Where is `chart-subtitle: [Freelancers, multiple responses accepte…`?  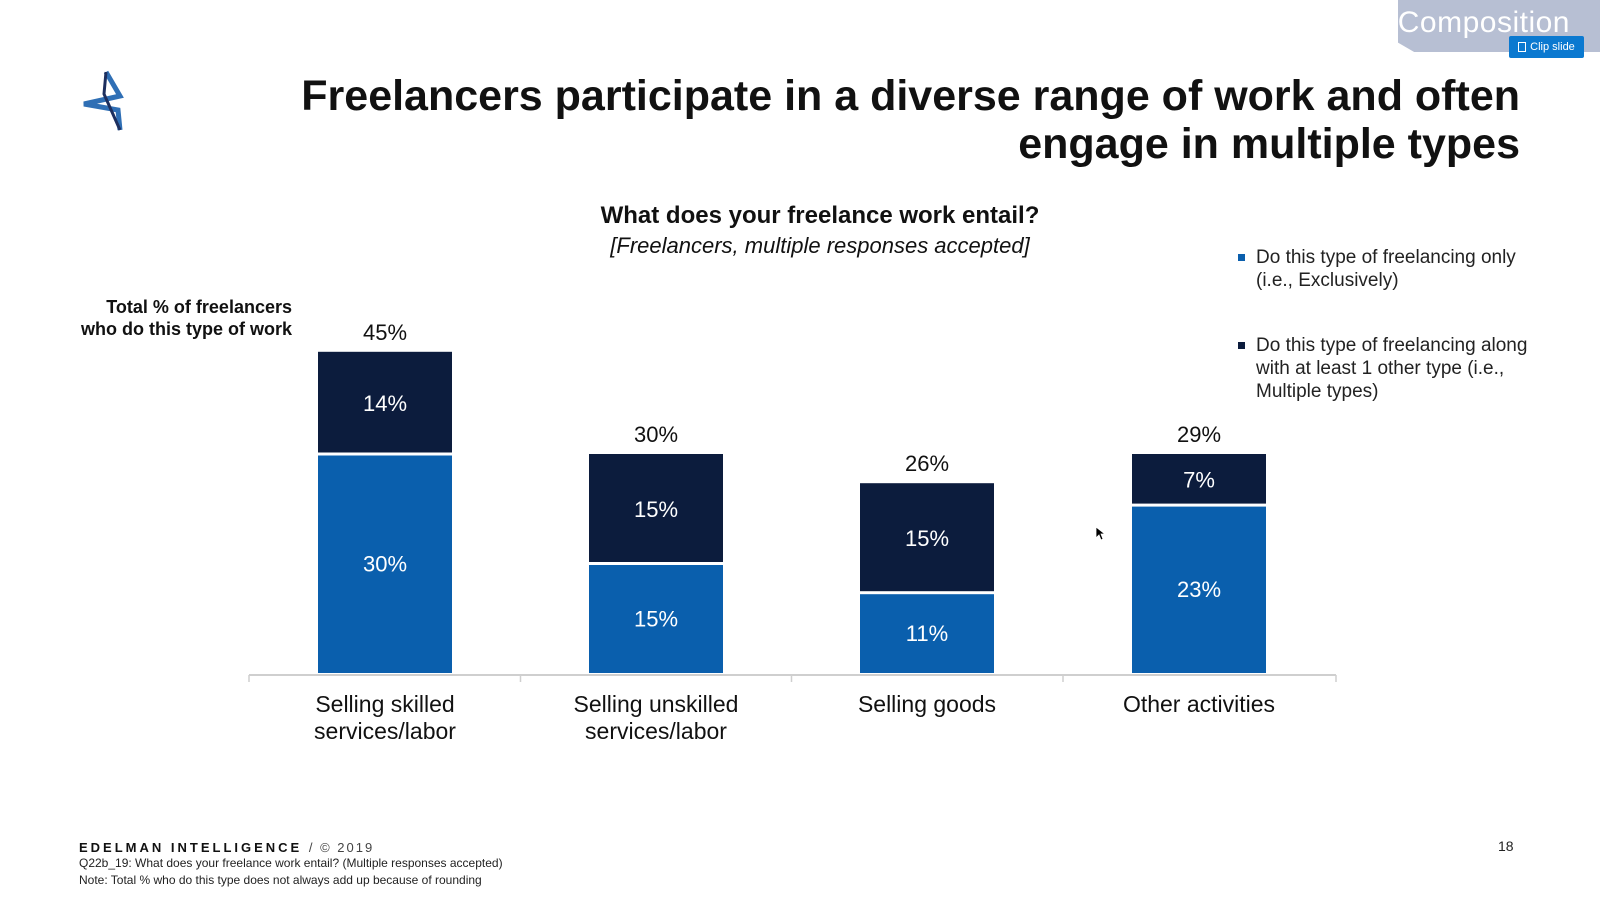
chart-subtitle: [Freelancers, multiple responses accepte… is located at coordinates (820, 245).